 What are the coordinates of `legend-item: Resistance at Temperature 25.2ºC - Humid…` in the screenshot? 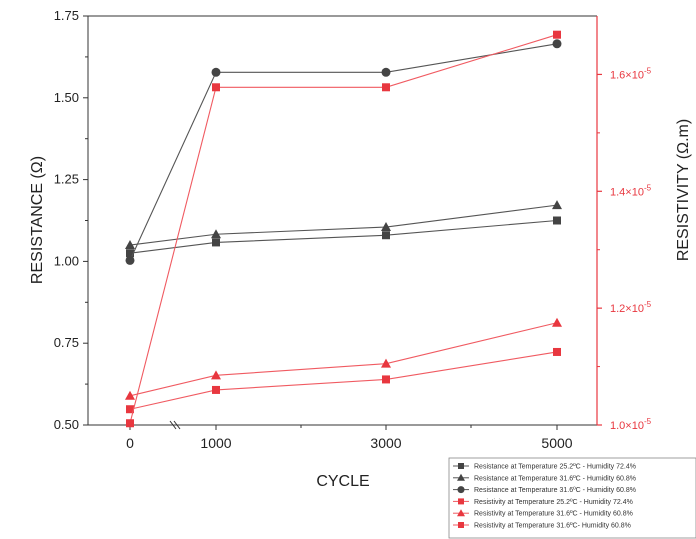 It's located at (544, 467).